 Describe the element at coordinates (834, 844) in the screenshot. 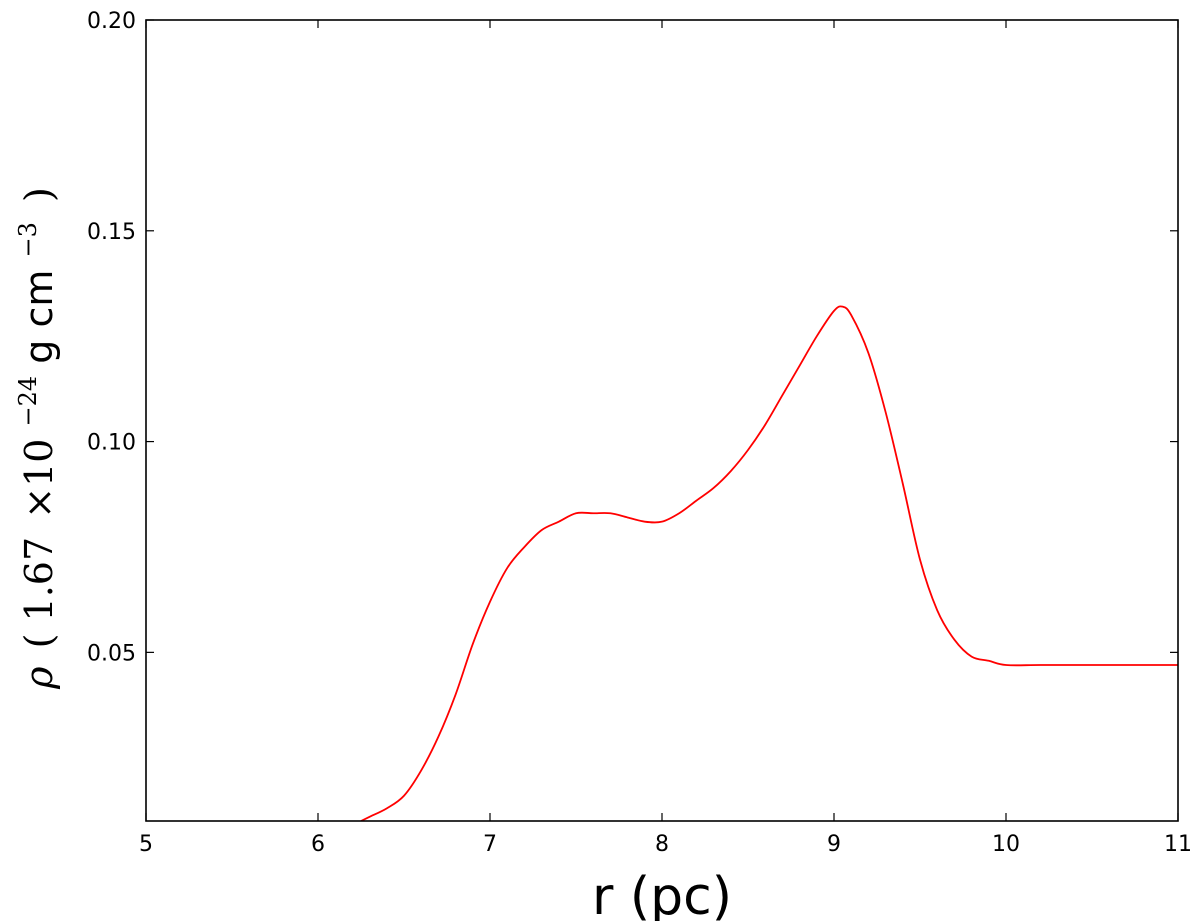

I see `x-tick-label: 9` at that location.